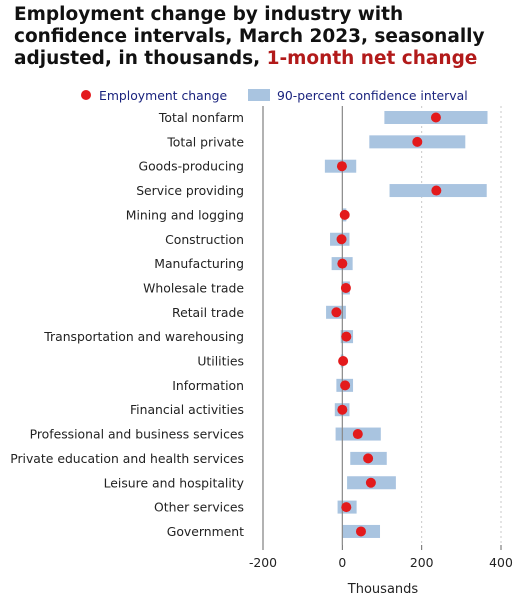 The image size is (521, 604). Describe the element at coordinates (372, 58) in the screenshot. I see `chart-title-highlight: 1-month net change` at that location.